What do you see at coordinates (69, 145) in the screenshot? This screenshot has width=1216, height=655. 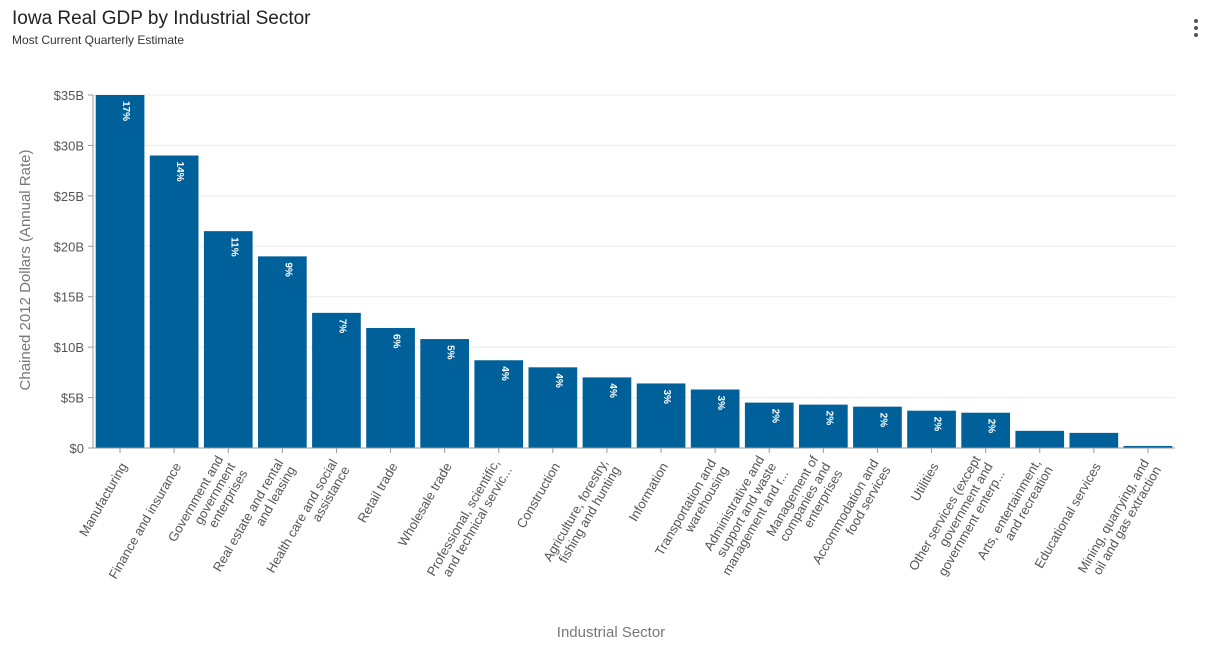 I see `y-tick-label: $30B` at bounding box center [69, 145].